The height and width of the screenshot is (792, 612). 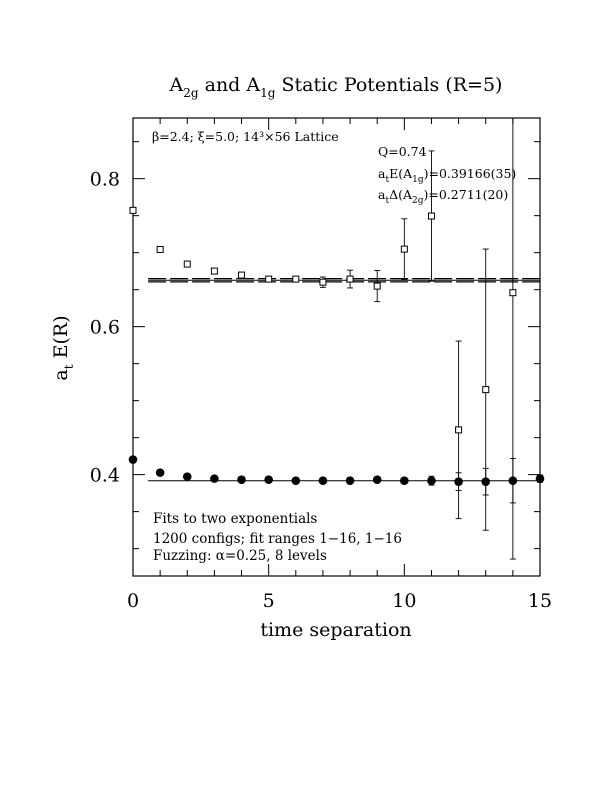 I want to click on note-line: Fuzzing: α=0.25, 8 levels, so click(x=240, y=556).